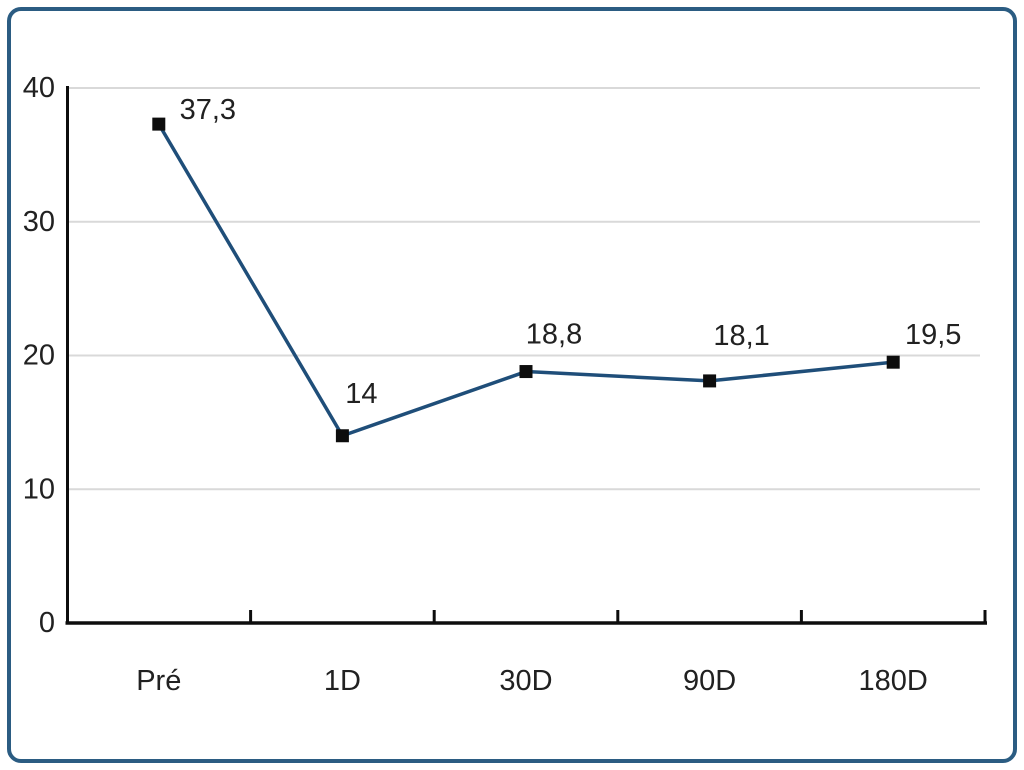  What do you see at coordinates (709, 681) in the screenshot?
I see `x-tick-label: 90D` at bounding box center [709, 681].